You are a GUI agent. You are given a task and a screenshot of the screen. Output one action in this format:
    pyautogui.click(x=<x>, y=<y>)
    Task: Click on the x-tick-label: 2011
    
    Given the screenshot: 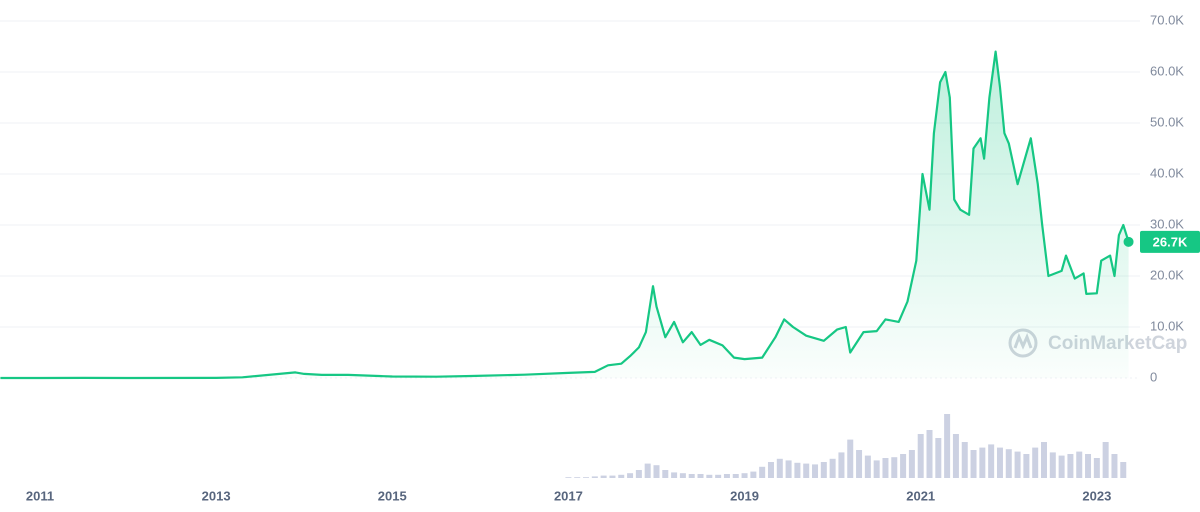 What is the action you would take?
    pyautogui.click(x=40, y=495)
    